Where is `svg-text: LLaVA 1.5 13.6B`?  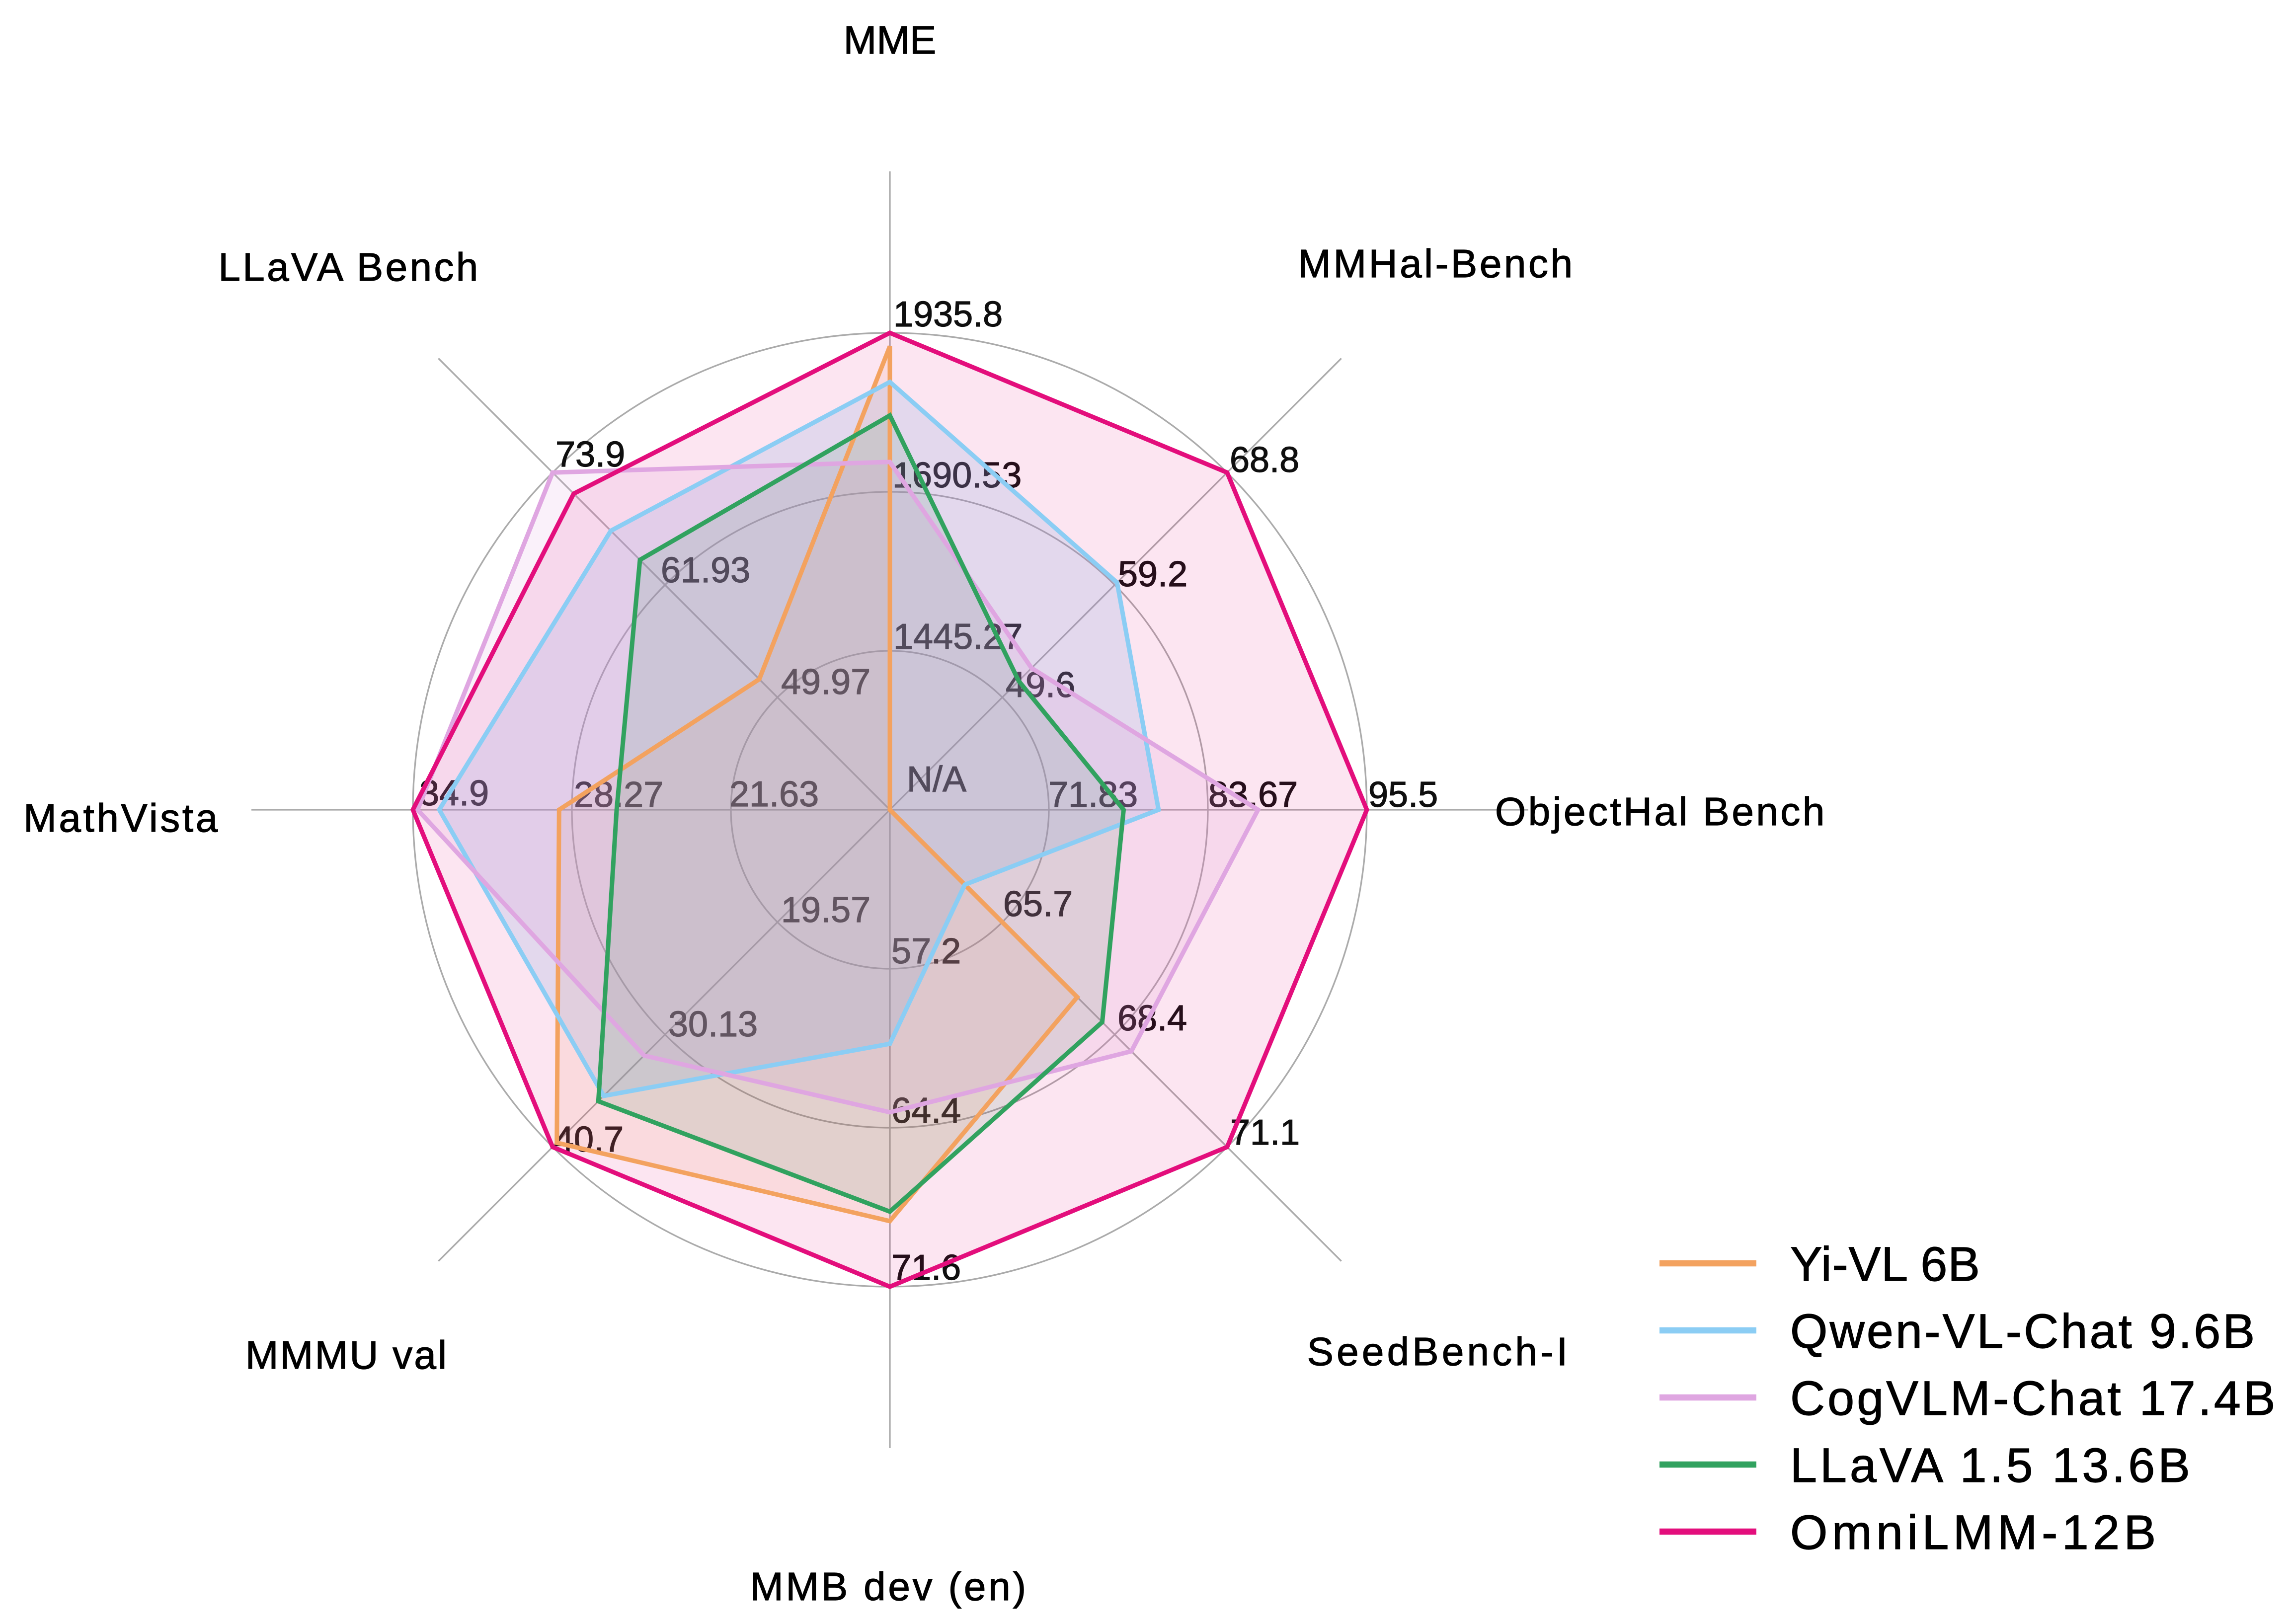 svg-text: LLaVA 1.5 13.6B is located at coordinates (1991, 1465).